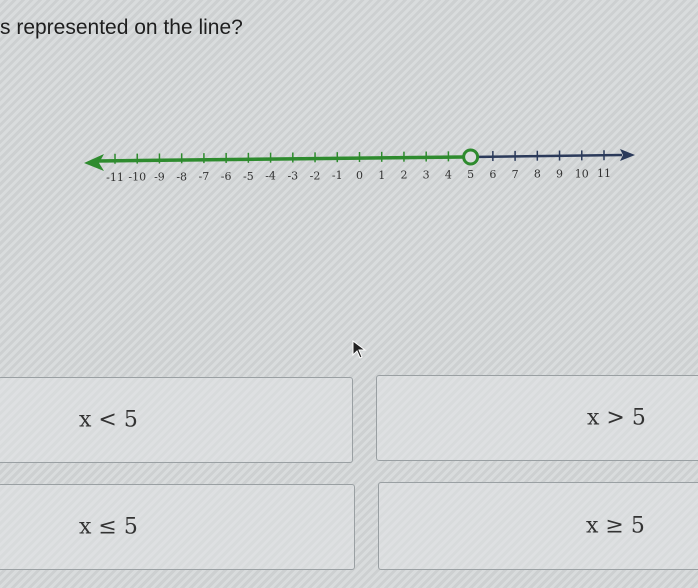 The width and height of the screenshot is (698, 588). I want to click on tick-label--8: -8, so click(181, 176).